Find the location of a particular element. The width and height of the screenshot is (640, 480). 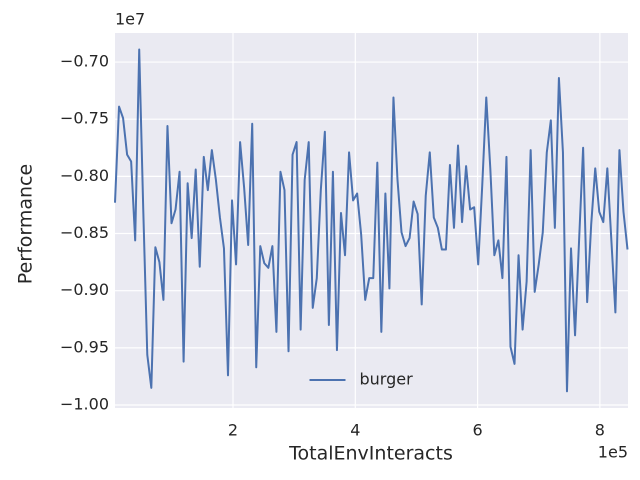

y-tick-label: −0.85 is located at coordinates (84, 232).